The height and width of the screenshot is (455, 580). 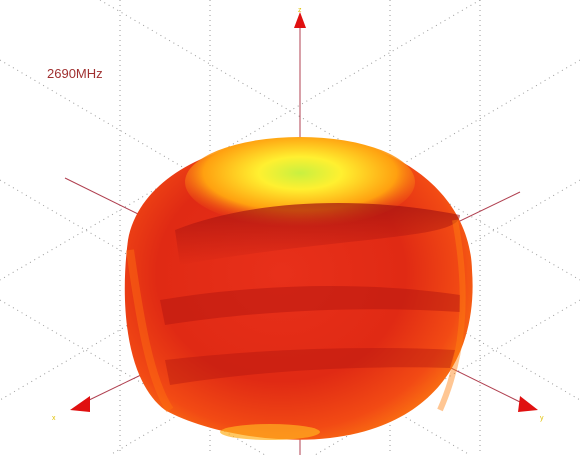 I want to click on svg-text: x, so click(x=54, y=418).